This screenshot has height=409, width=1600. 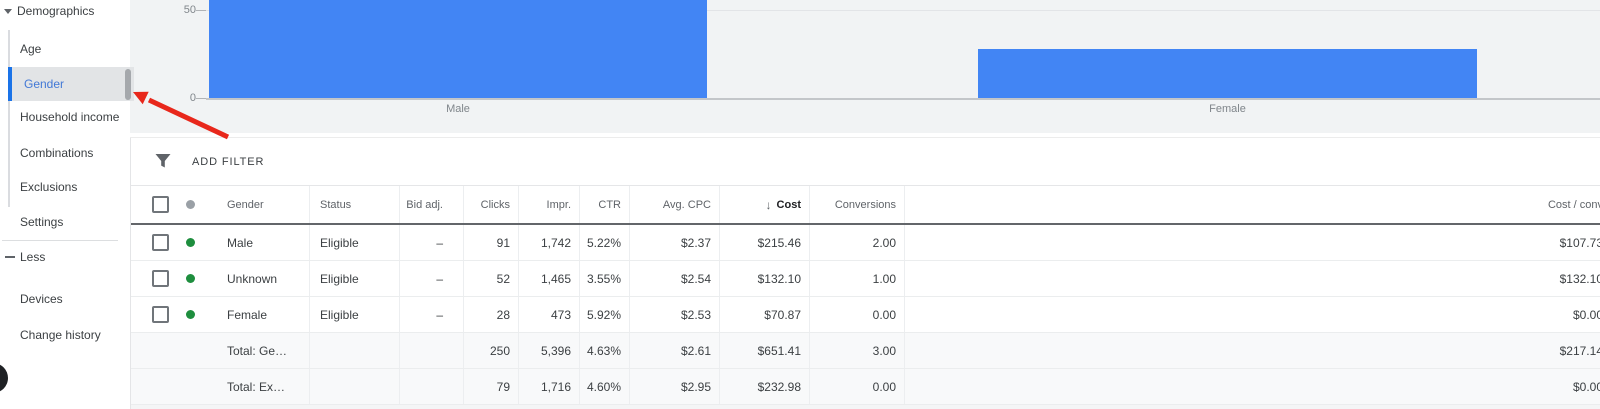 What do you see at coordinates (1579, 278) in the screenshot?
I see `cell-value: $132.10` at bounding box center [1579, 278].